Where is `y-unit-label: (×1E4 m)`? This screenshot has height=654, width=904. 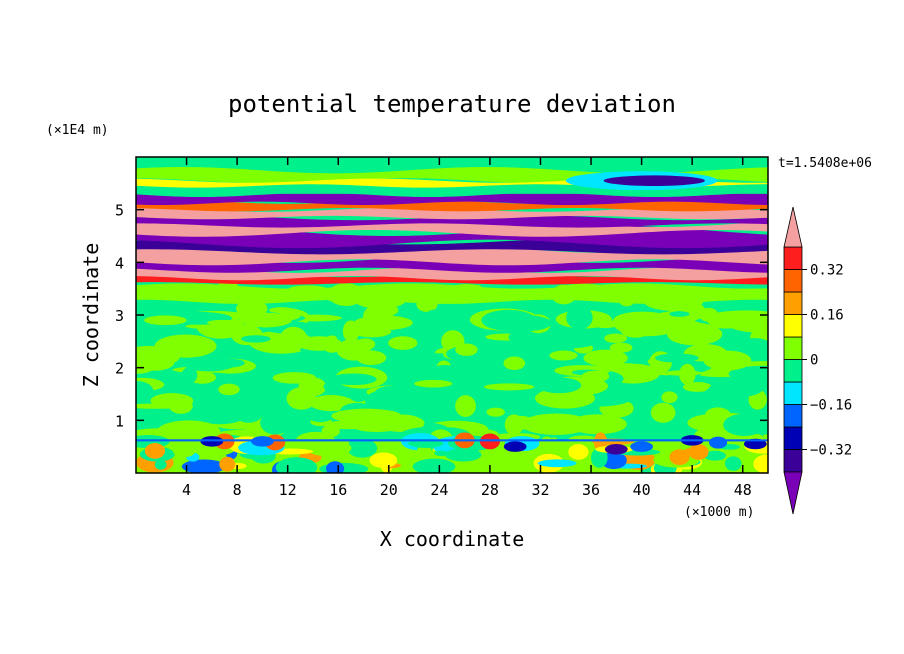
y-unit-label: (×1E4 m) is located at coordinates (77, 130).